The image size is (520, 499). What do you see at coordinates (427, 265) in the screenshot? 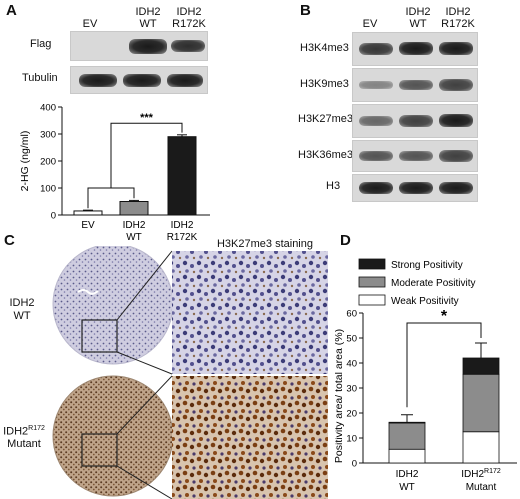
I see `legend-label: Strong Positivity` at bounding box center [427, 265].